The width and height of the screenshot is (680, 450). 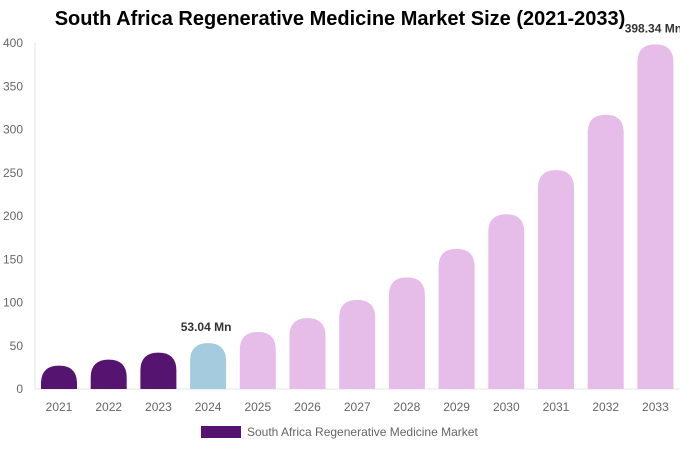 I want to click on x-tick-label: 2028, so click(x=407, y=407).